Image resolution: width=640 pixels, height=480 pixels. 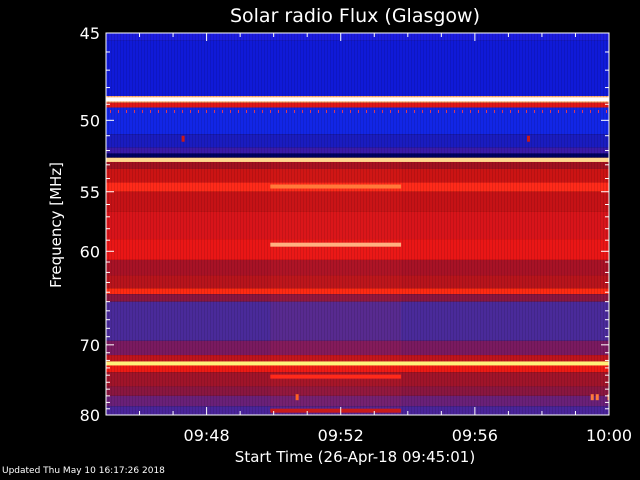 I want to click on x-tick-label: 09:56, so click(x=475, y=435).